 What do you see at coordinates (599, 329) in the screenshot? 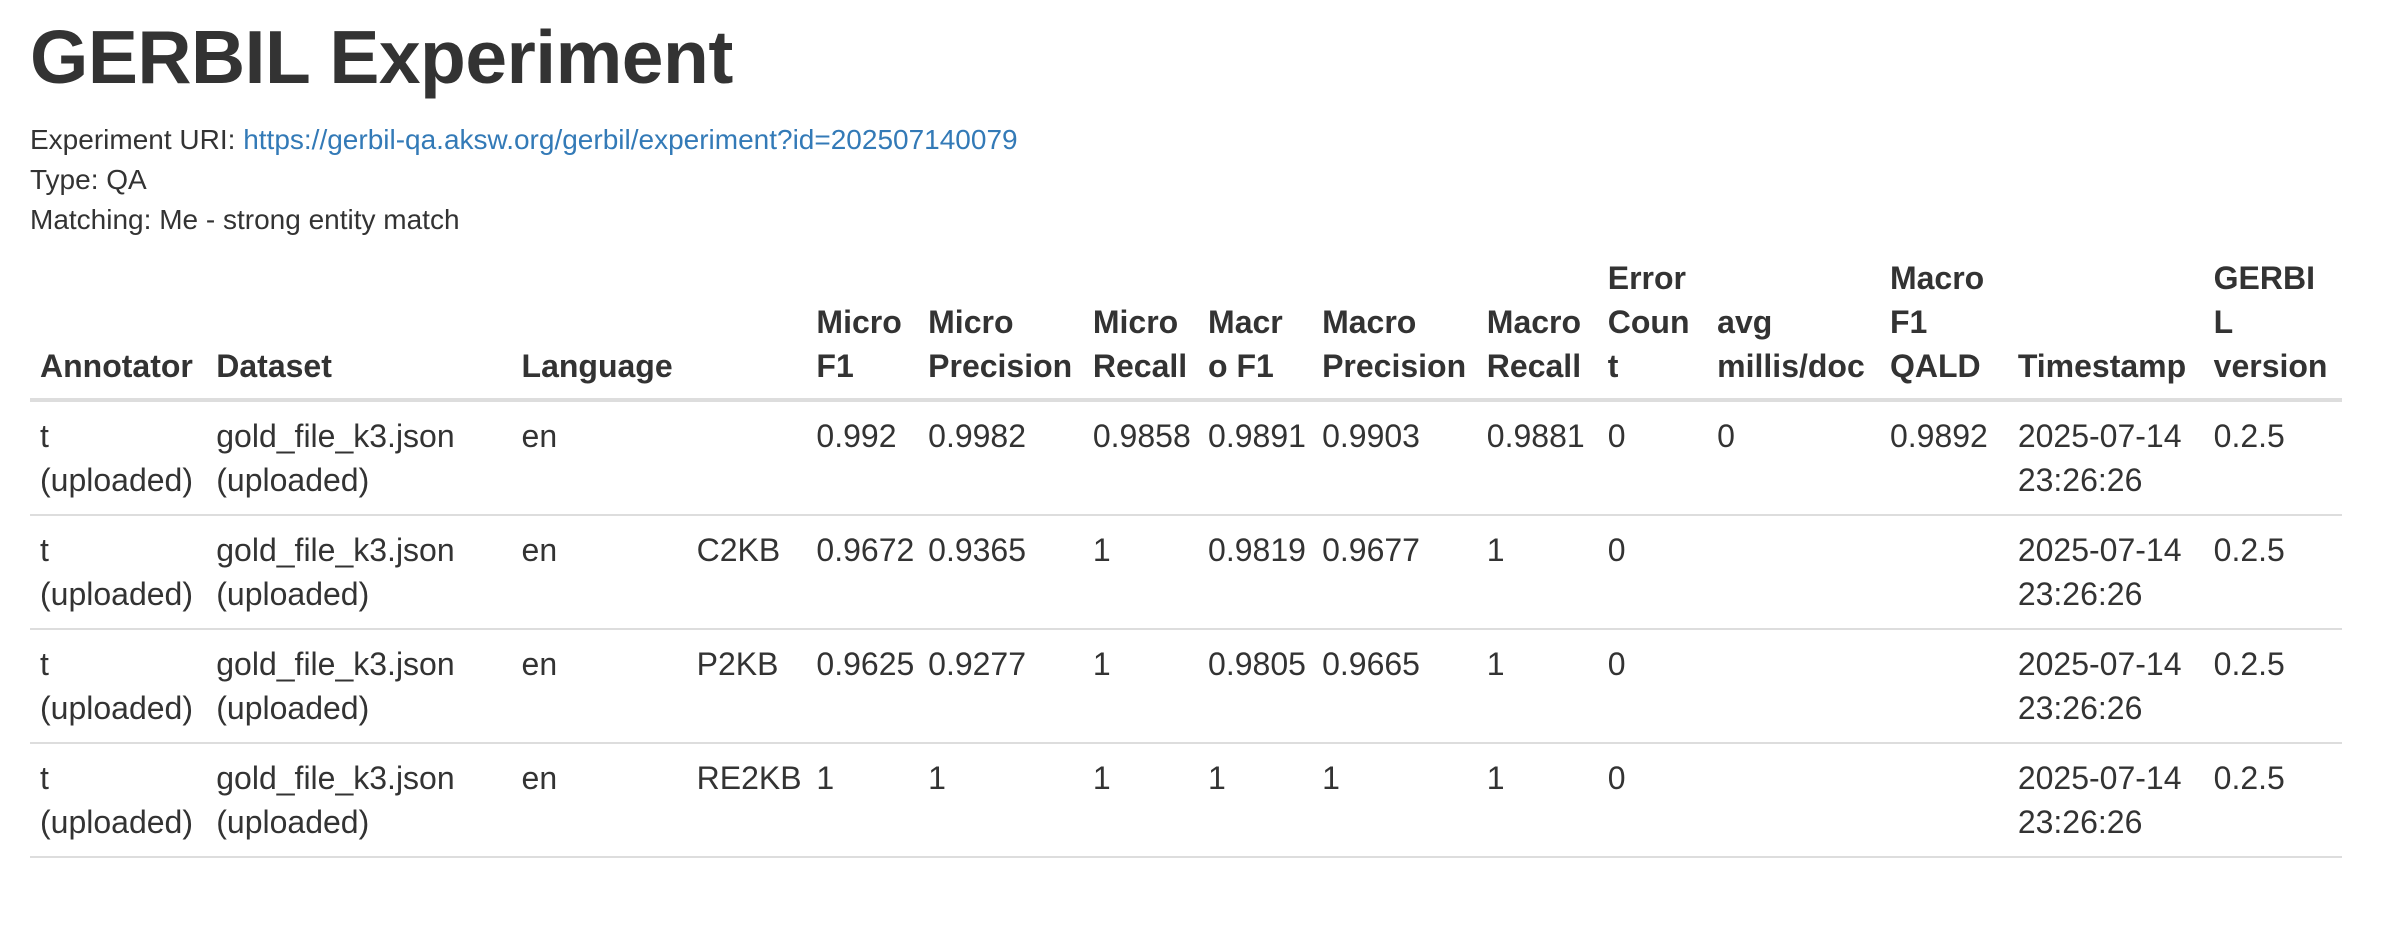
I see `header-language: Language` at bounding box center [599, 329].